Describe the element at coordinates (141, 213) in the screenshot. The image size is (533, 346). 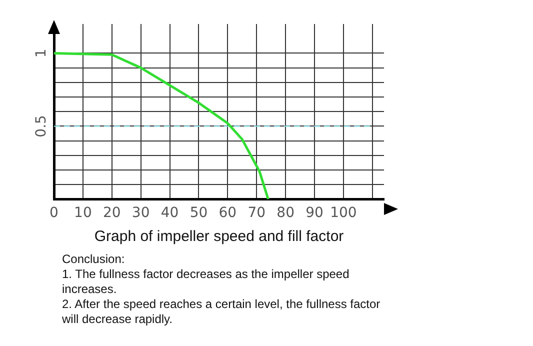
I see `x-tick-label: 30` at that location.